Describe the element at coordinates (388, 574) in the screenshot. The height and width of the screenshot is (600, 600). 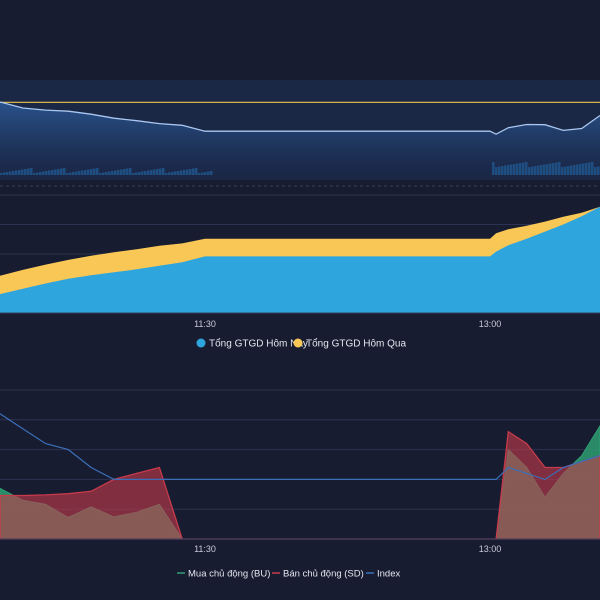
I see `legend-index-label: Index` at that location.